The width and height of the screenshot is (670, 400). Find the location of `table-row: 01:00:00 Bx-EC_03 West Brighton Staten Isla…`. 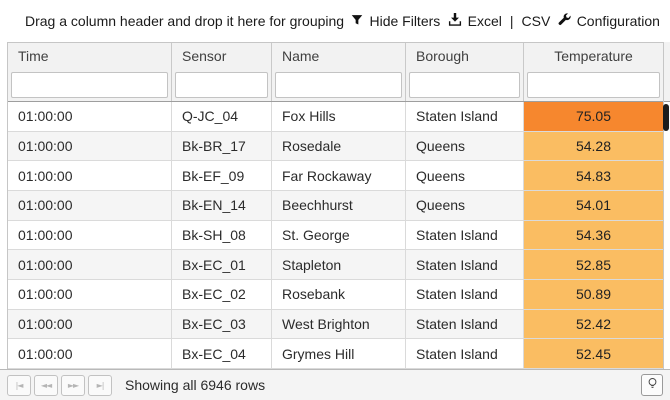

table-row: 01:00:00 Bx-EC_03 West Brighton Staten Isla… is located at coordinates (335, 324).